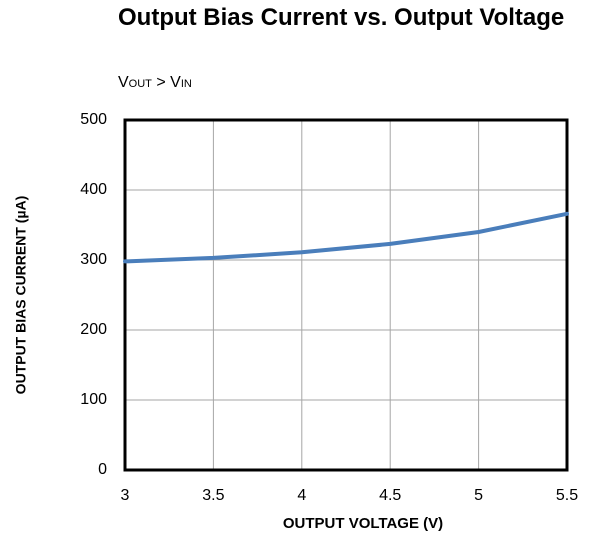  What do you see at coordinates (125, 495) in the screenshot?
I see `x-tick-label: 3` at bounding box center [125, 495].